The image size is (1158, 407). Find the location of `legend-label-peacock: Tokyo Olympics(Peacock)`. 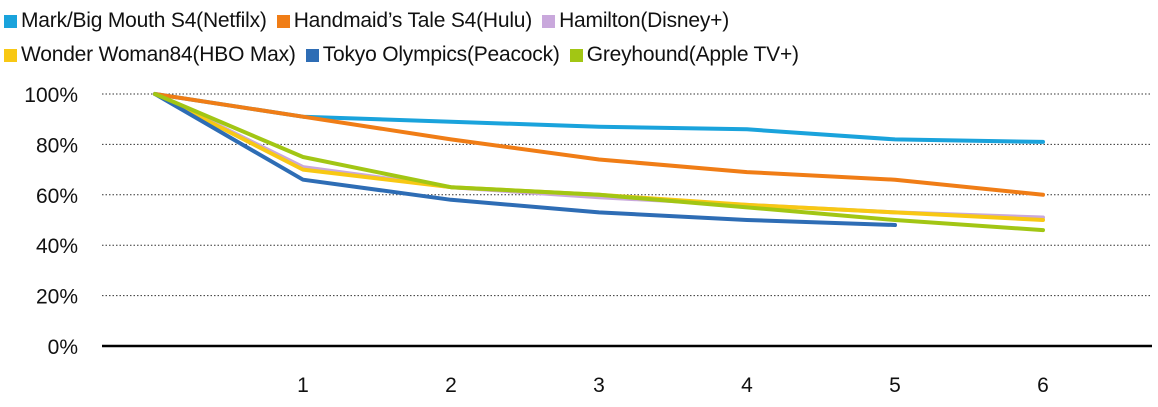

legend-label-peacock: Tokyo Olympics(Peacock) is located at coordinates (441, 54).